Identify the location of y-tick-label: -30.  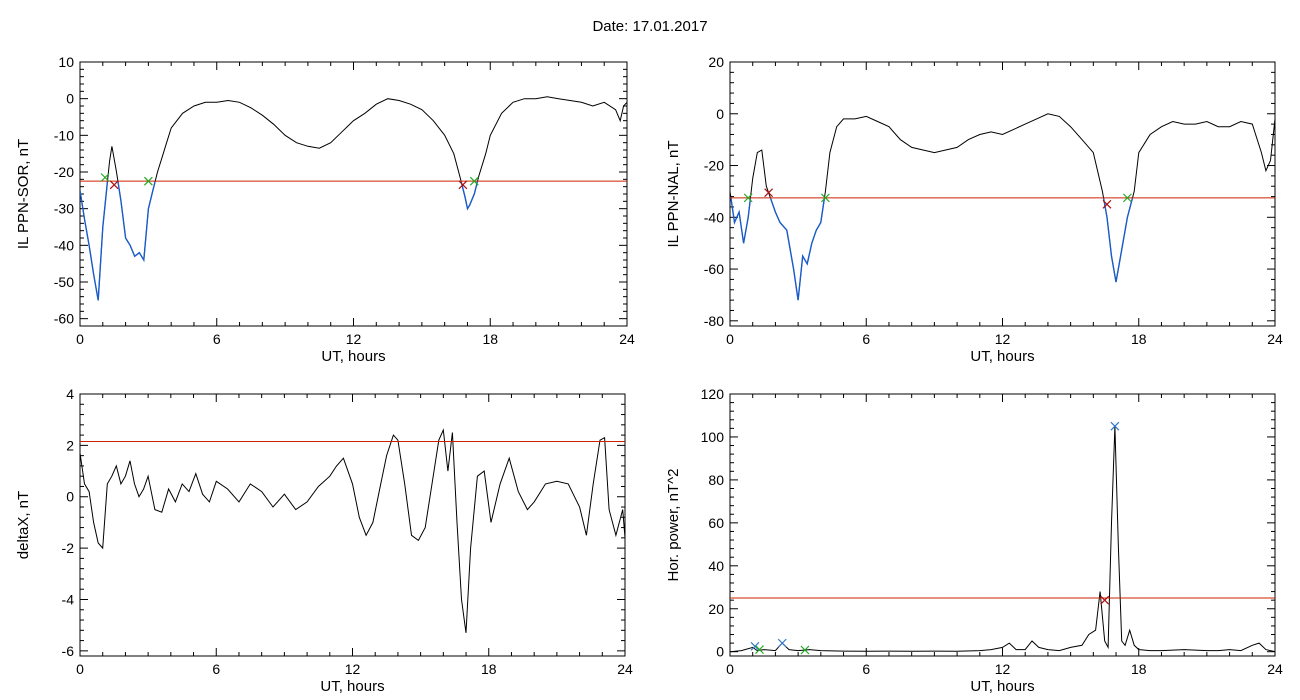
(64, 209).